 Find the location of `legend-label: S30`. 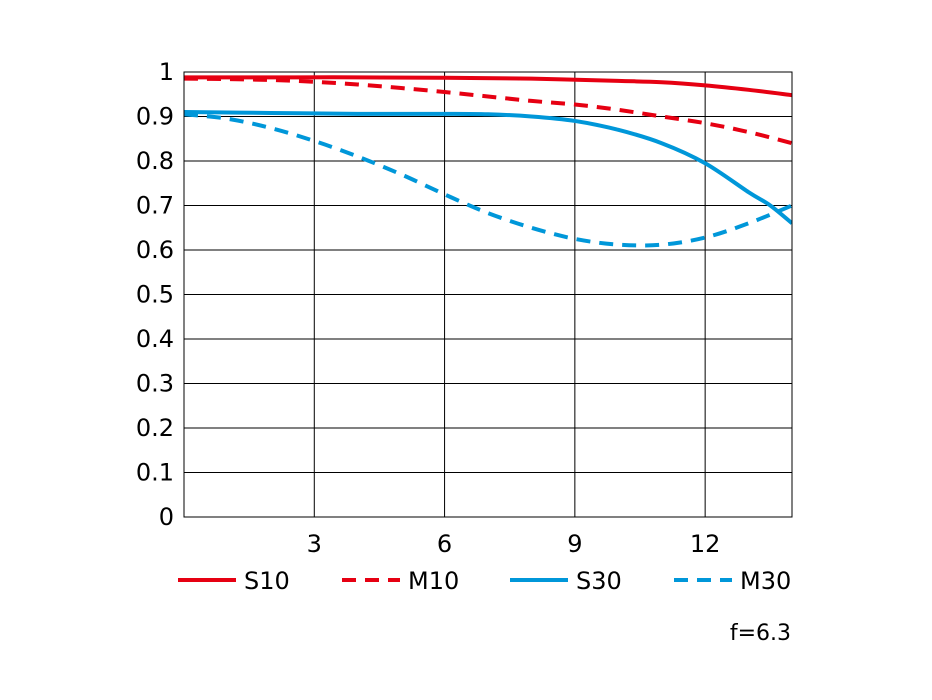

legend-label: S30 is located at coordinates (599, 581).